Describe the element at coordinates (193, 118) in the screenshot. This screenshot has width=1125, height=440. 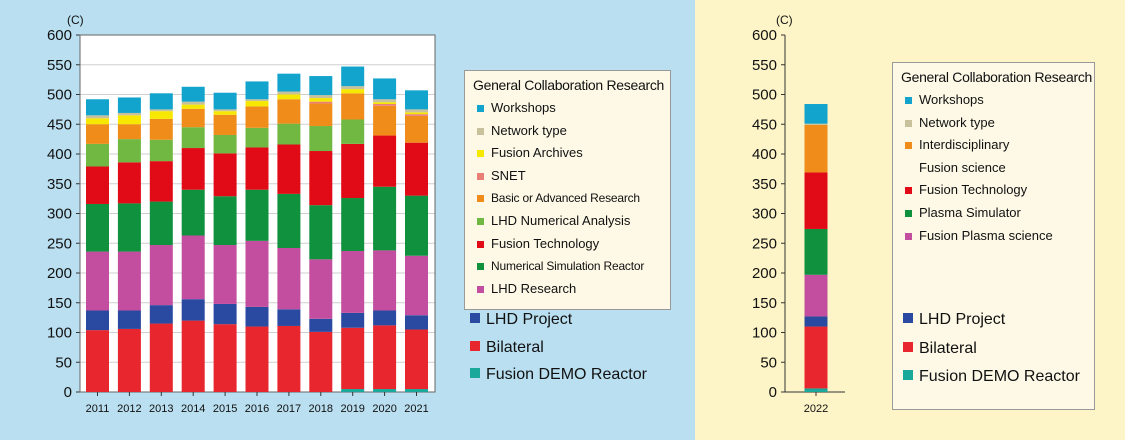
I see `left-bar-2014-basic-or-advanced-research` at that location.